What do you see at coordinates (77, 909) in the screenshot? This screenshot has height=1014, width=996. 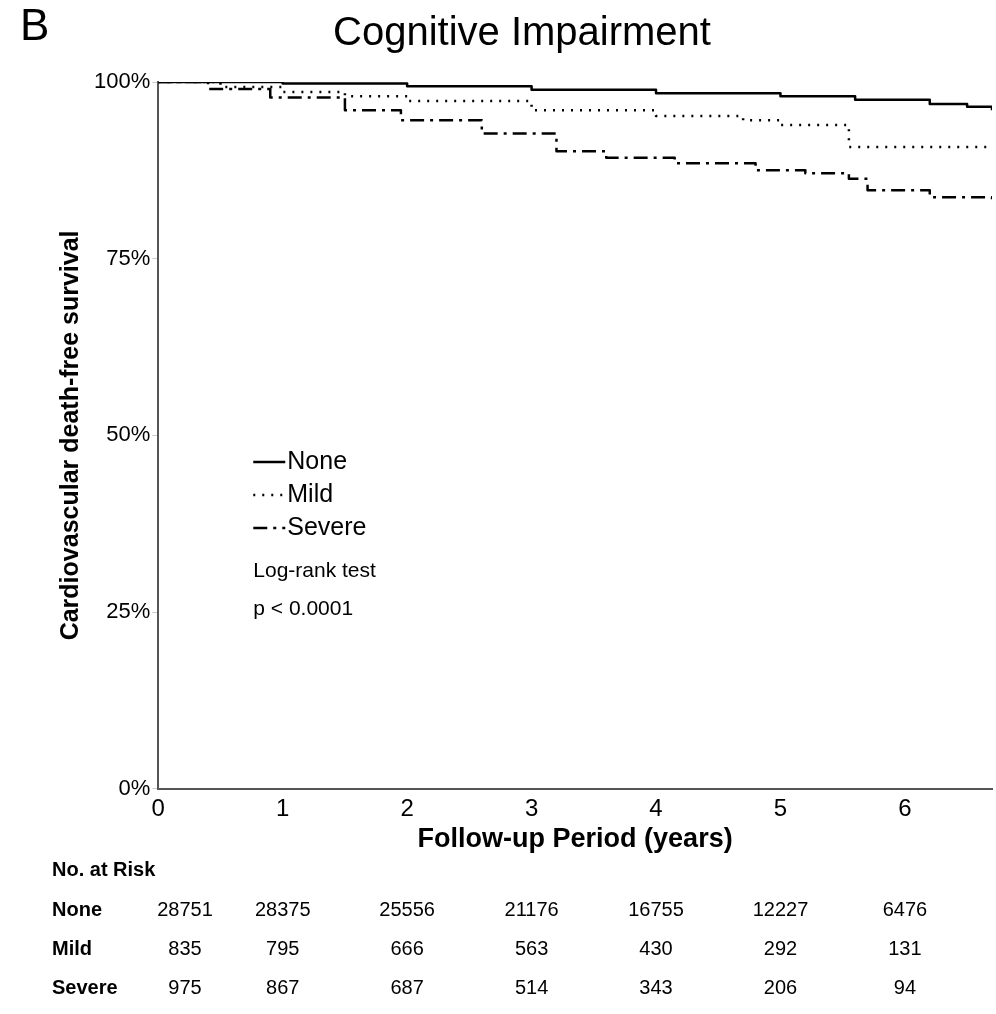 I see `text: None` at bounding box center [77, 909].